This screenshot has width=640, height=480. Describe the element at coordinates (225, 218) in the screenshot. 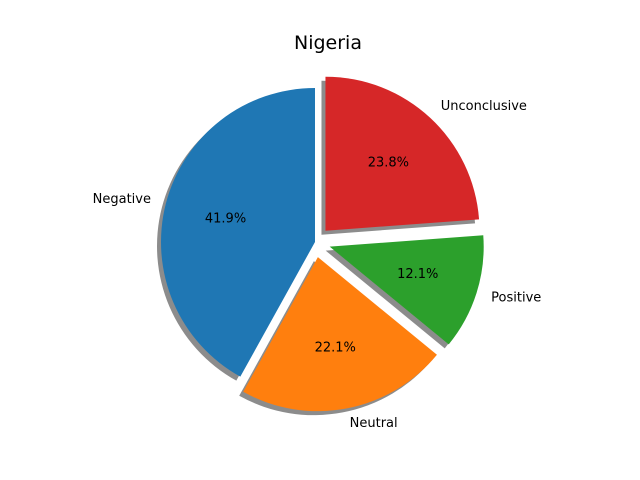

I see `slice-percent-negative: 41.9%` at that location.